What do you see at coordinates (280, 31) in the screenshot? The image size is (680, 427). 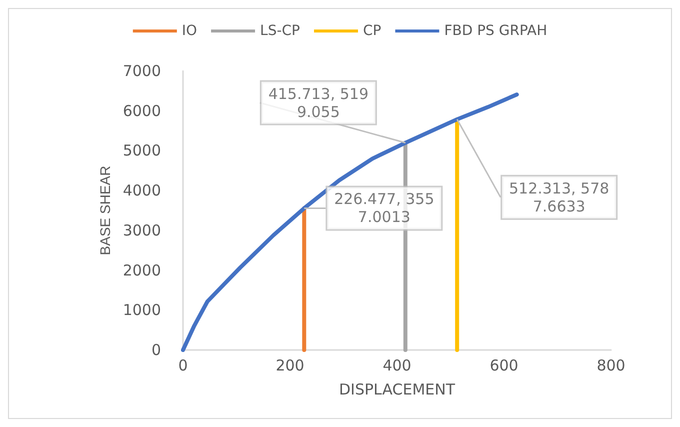 I see `legend-label: LS-CP` at bounding box center [280, 31].